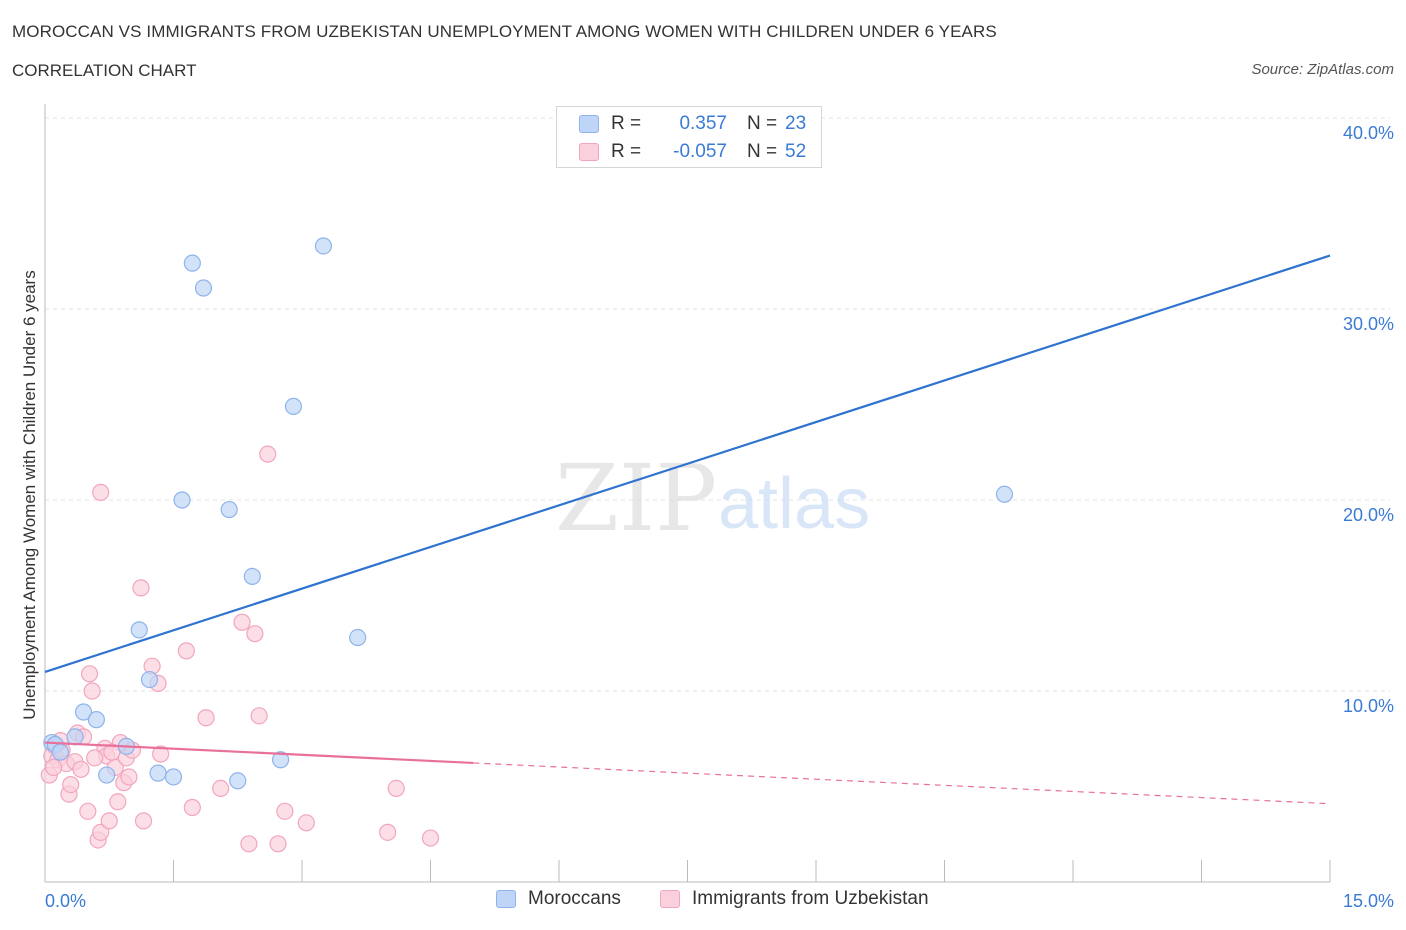 The height and width of the screenshot is (930, 1406). What do you see at coordinates (1368, 515) in the screenshot?
I see `y-tick-20: 20.0%` at bounding box center [1368, 515].